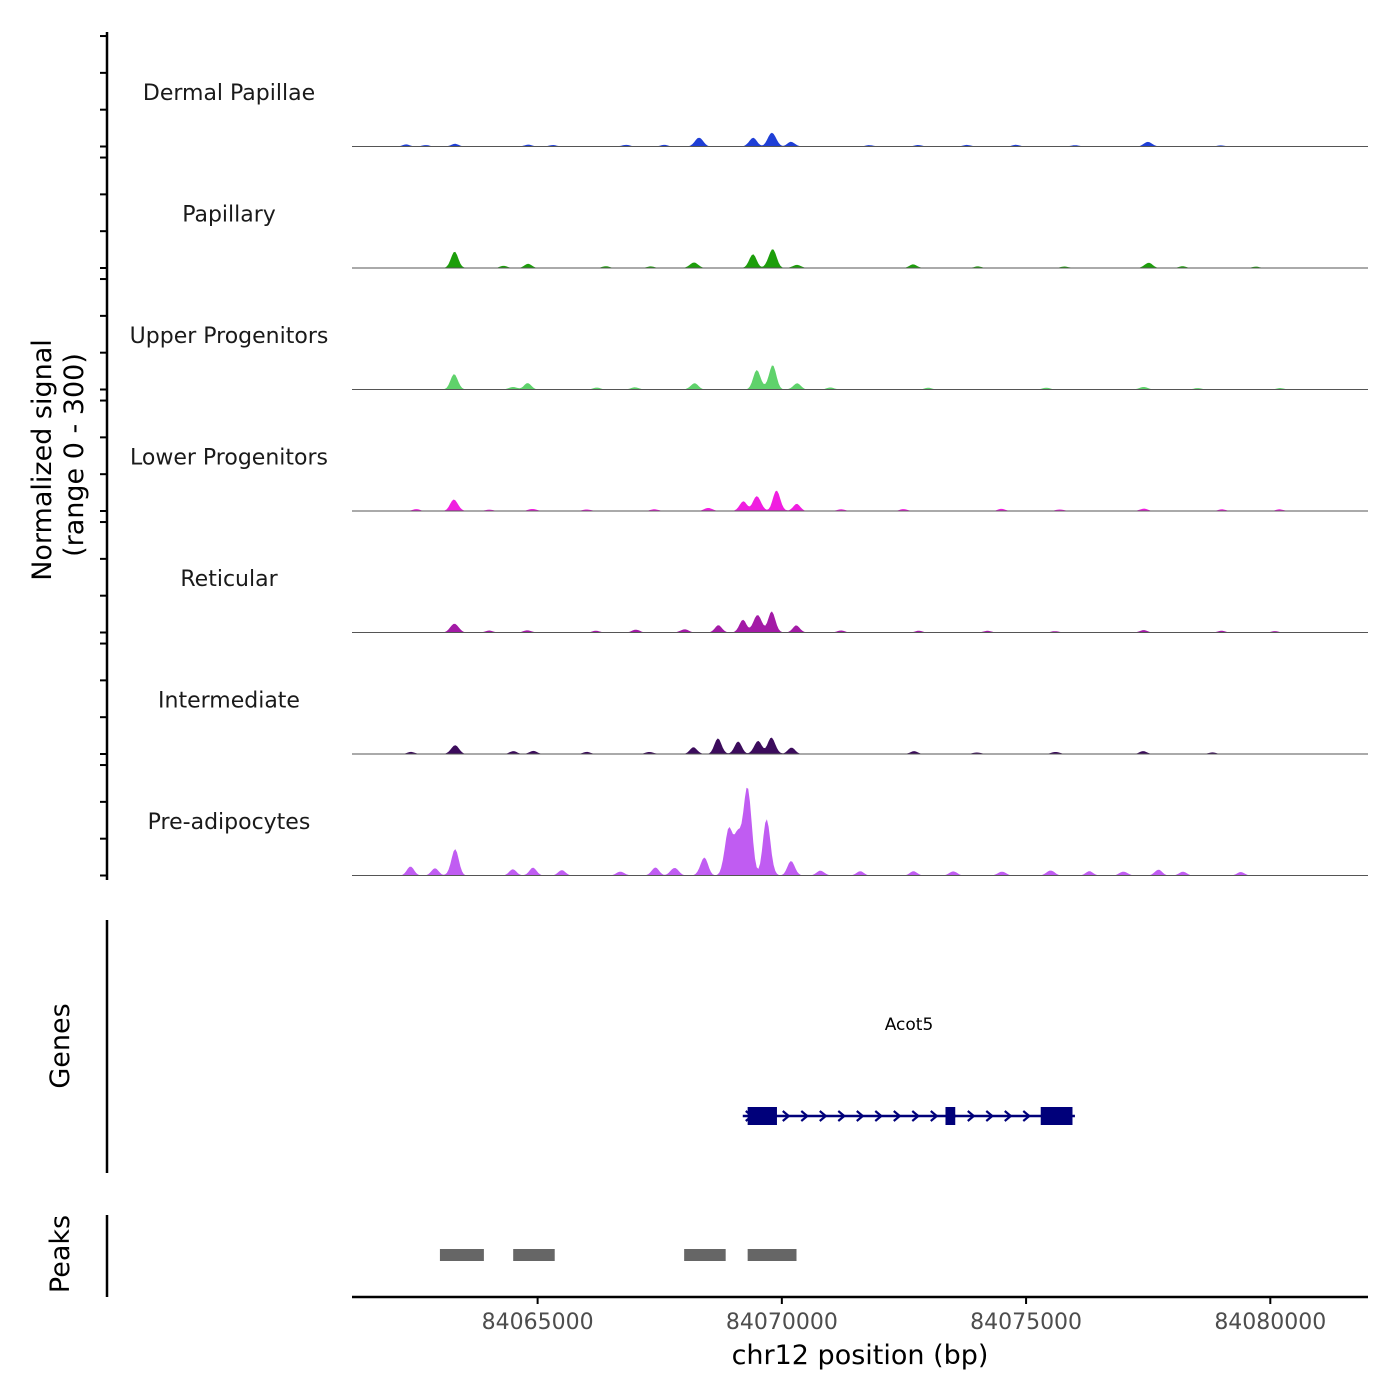 The image size is (1400, 1400). Describe the element at coordinates (60, 1254) in the screenshot. I see `peaks-panel-label: Peaks` at that location.